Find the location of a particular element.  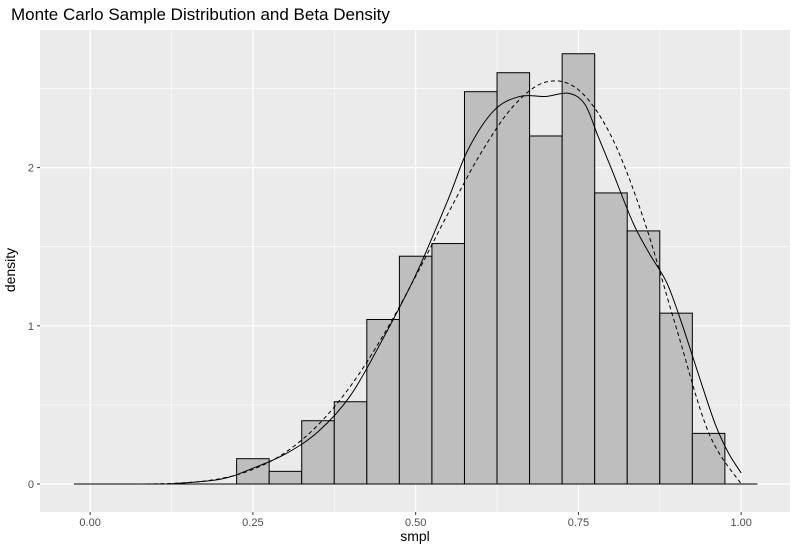

x-axis-label: smpl is located at coordinates (415, 536).